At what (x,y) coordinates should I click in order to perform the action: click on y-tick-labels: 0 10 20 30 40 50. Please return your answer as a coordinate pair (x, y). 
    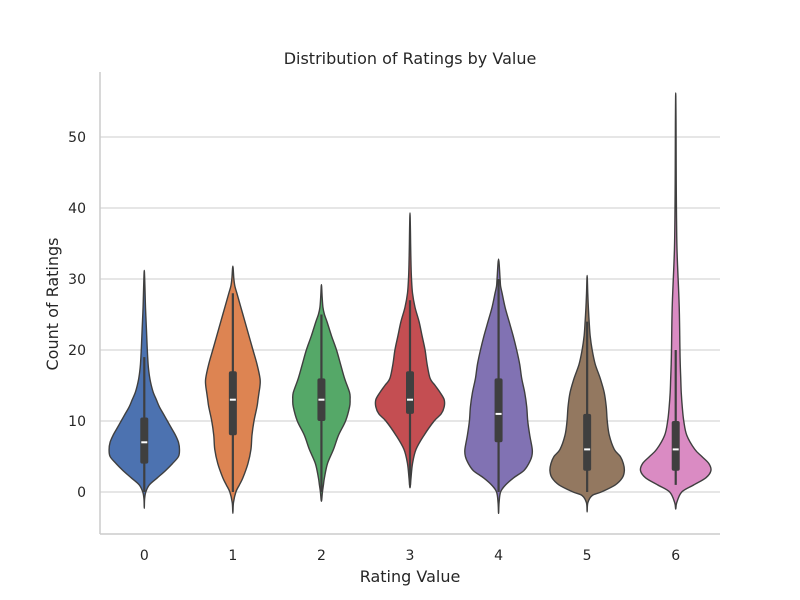
    Looking at the image, I should click on (77, 315).